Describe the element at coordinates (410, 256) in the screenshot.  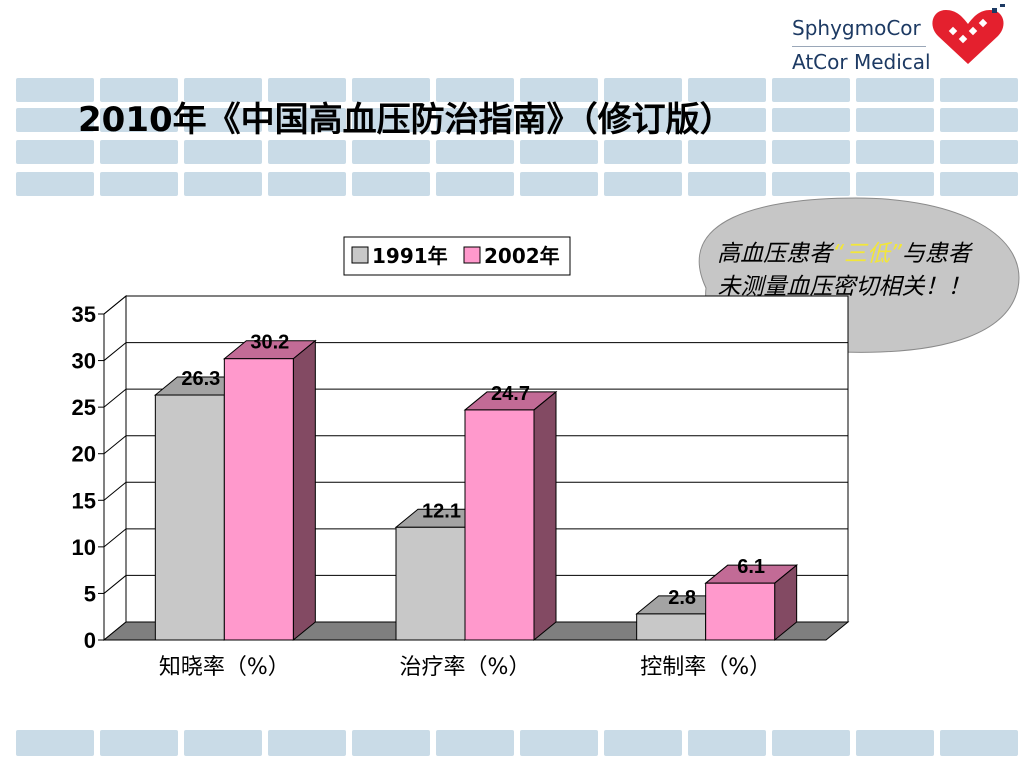
I see `legend-label: 1991年` at that location.